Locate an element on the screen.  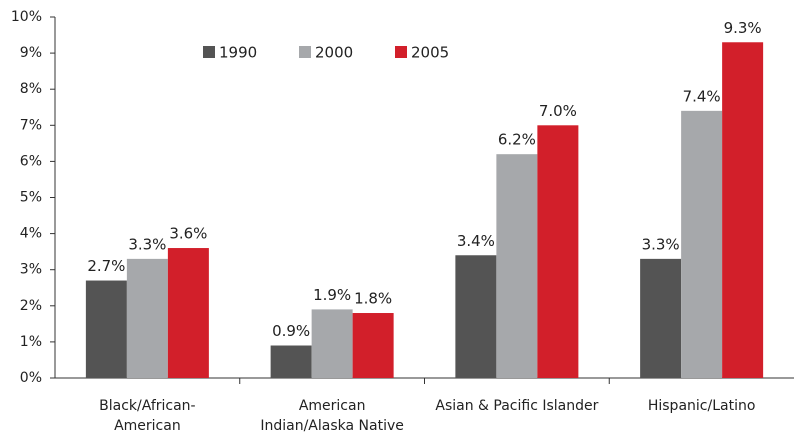
value-label: 1.8% is located at coordinates (373, 299).